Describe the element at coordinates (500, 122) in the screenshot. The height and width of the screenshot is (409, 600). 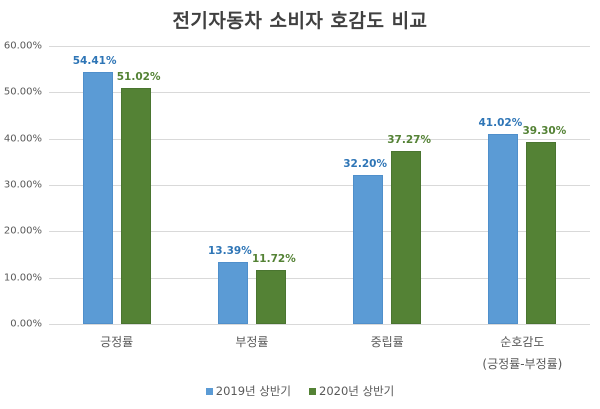
I see `data-label: 41.02%` at that location.